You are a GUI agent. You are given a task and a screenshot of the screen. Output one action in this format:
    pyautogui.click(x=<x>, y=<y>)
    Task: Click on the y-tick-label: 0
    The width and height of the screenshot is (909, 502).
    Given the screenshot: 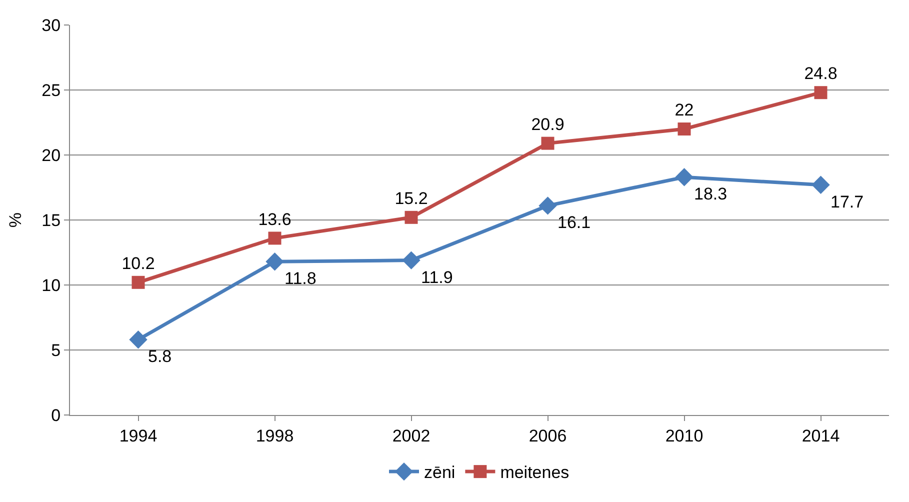 What is the action you would take?
    pyautogui.click(x=56, y=415)
    